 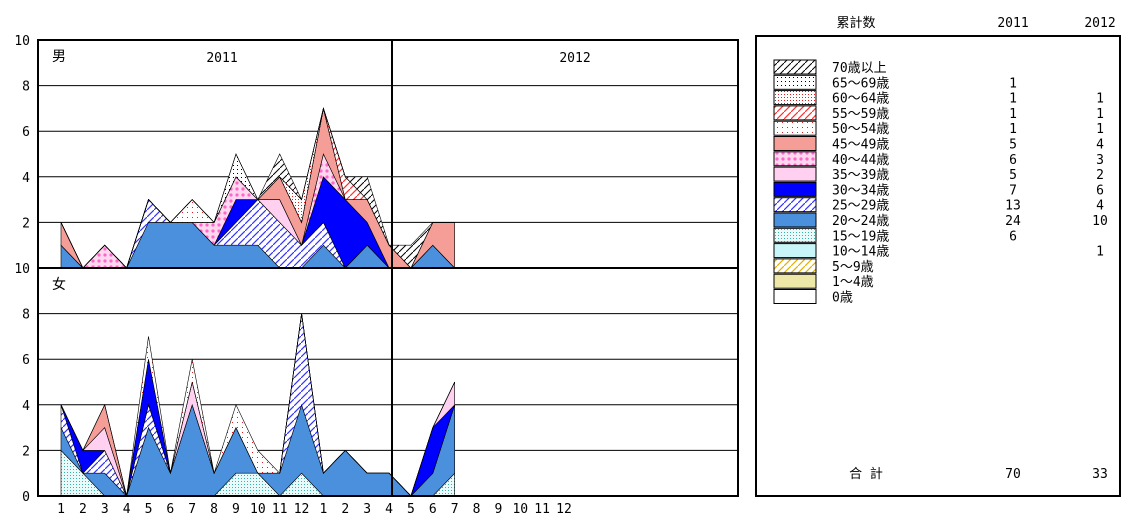 What do you see at coordinates (105, 509) in the screenshot?
I see `x-tick-3: 3` at bounding box center [105, 509].